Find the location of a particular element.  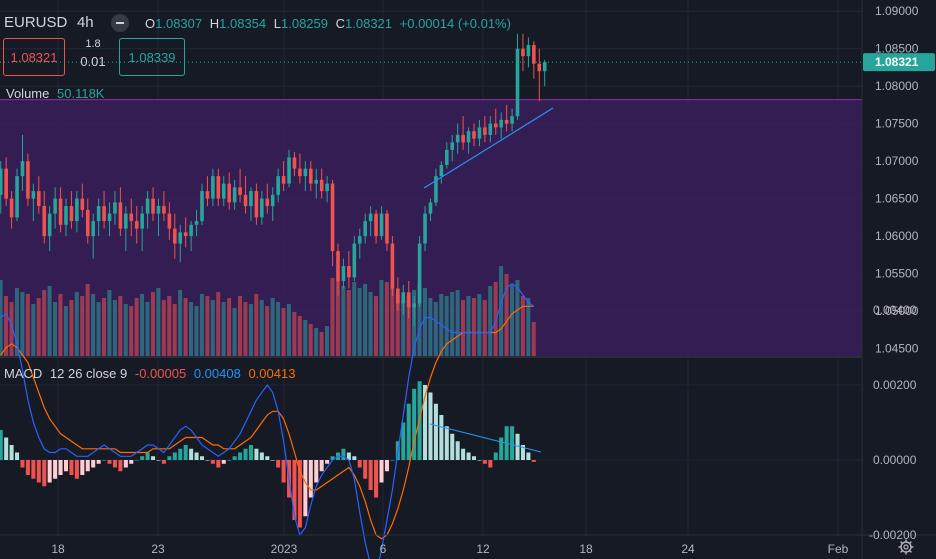

macd-signal-value: 0.00413 is located at coordinates (272, 373).